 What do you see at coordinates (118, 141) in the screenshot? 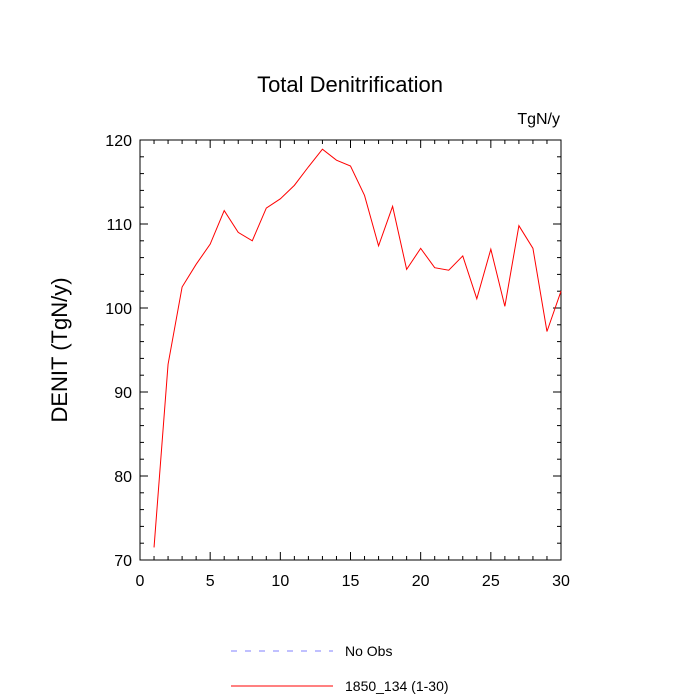
I see `y-tick-label: 120` at bounding box center [118, 141].